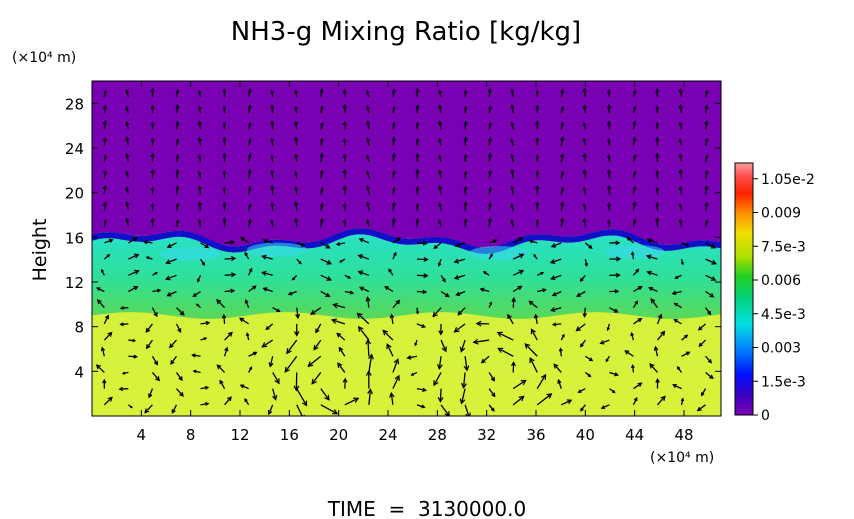 This screenshot has width=854, height=519. I want to click on y-tick-label: 16, so click(74, 238).